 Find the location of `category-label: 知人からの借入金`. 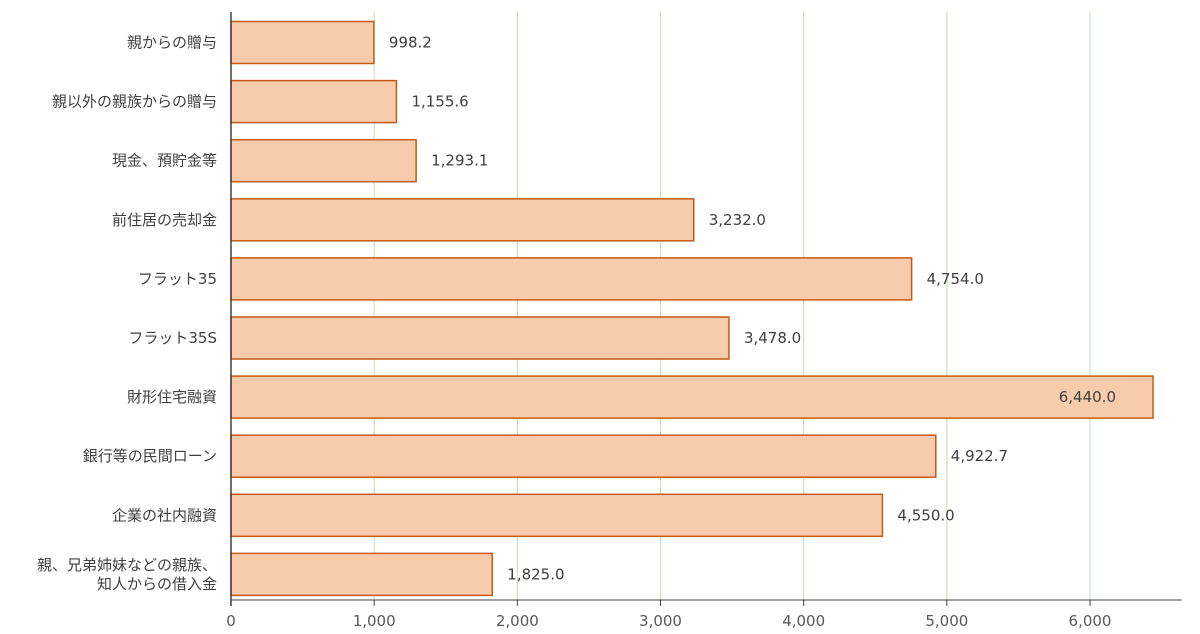

category-label: 知人からの借入金 is located at coordinates (157, 584).